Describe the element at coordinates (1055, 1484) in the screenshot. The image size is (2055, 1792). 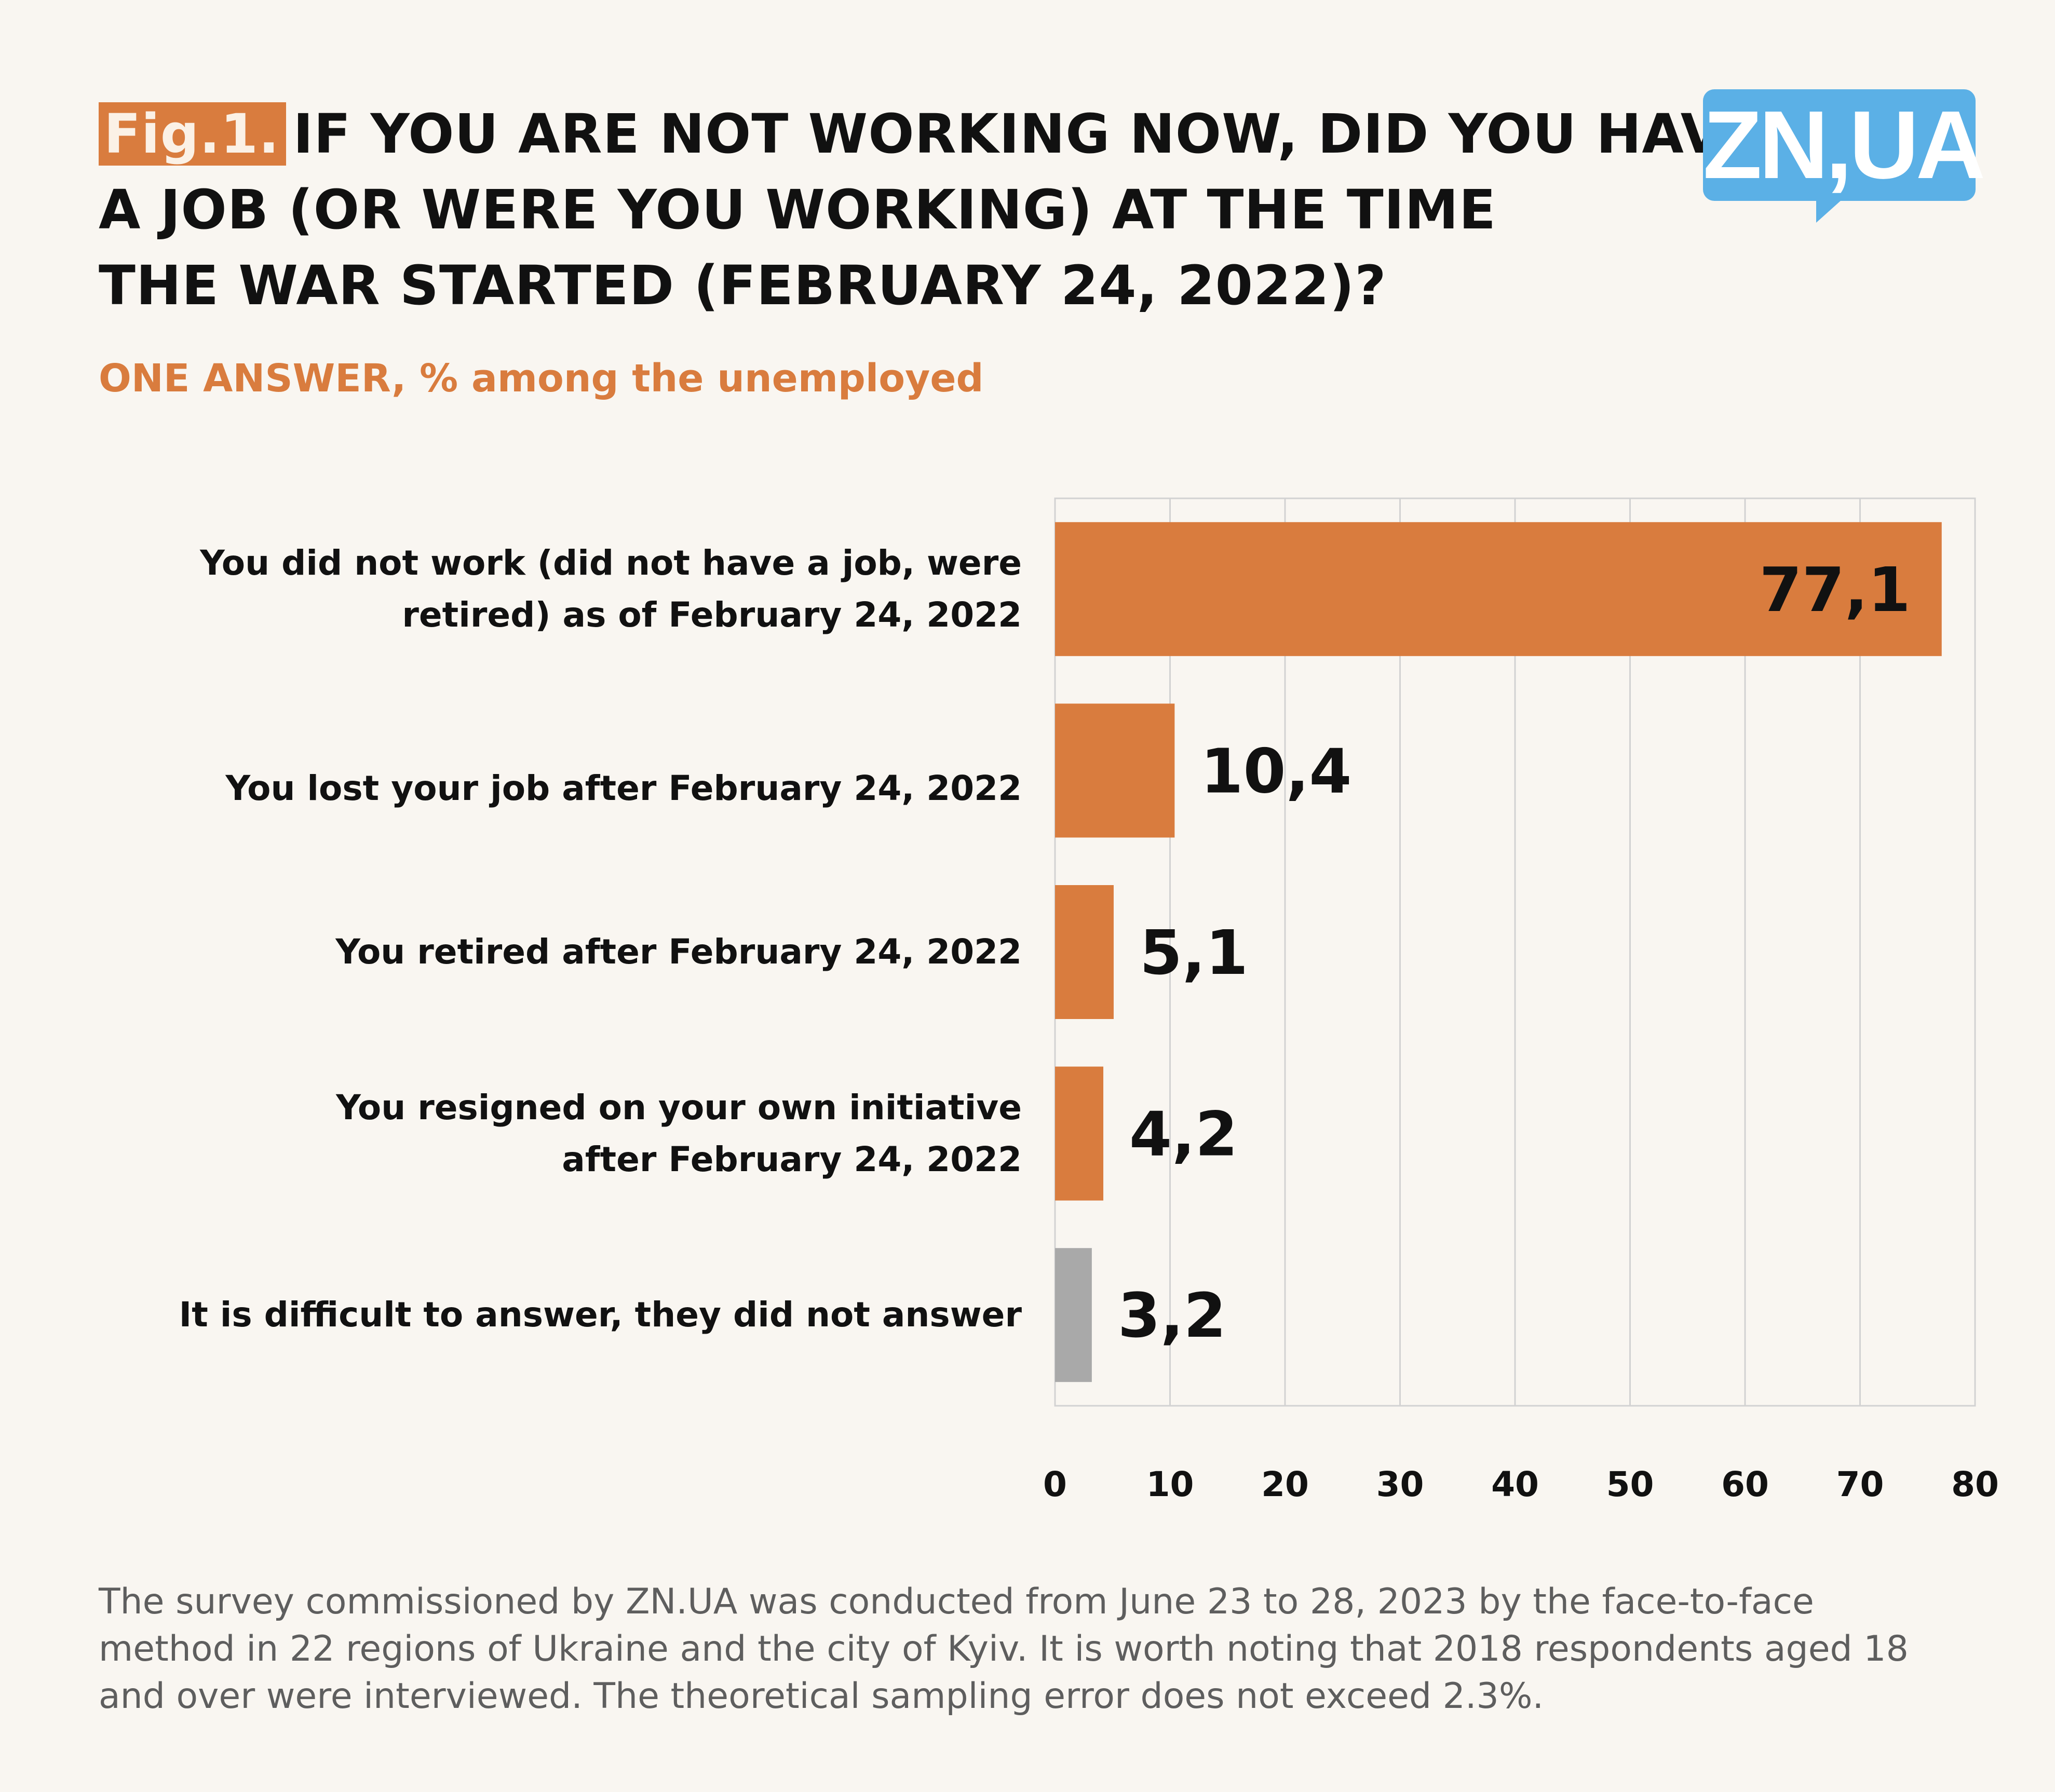
I see `x-tick-label-0: 0` at that location.